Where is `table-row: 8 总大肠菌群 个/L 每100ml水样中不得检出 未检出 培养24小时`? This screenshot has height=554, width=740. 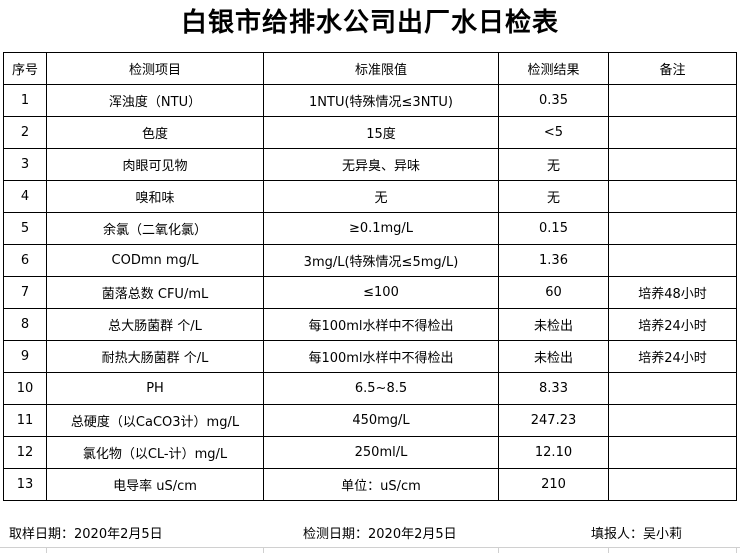 table-row: 8 总大肠菌群 个/L 每100ml水样中不得检出 未检出 培养24小时 is located at coordinates (370, 324).